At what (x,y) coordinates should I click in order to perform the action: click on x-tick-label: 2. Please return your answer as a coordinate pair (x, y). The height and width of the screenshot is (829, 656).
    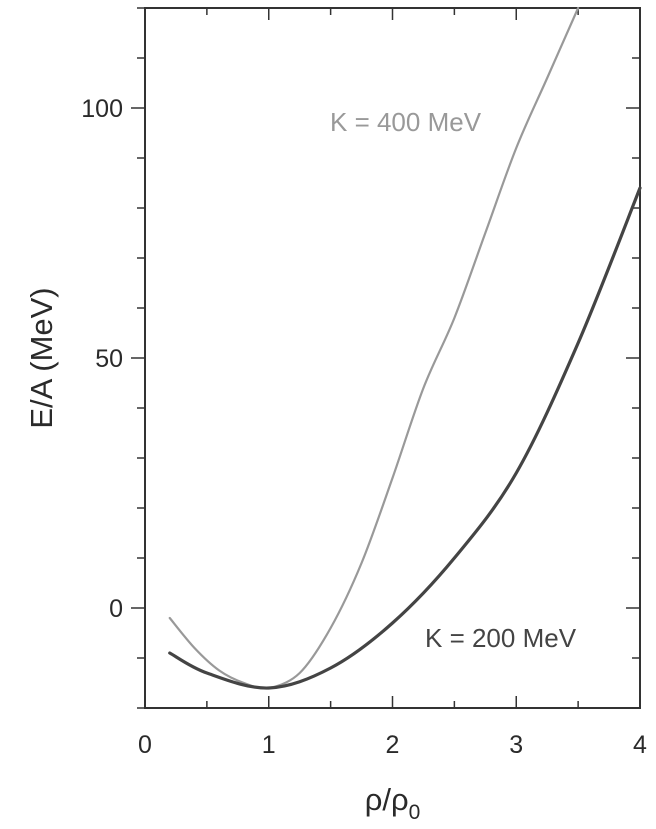
    Looking at the image, I should click on (393, 745).